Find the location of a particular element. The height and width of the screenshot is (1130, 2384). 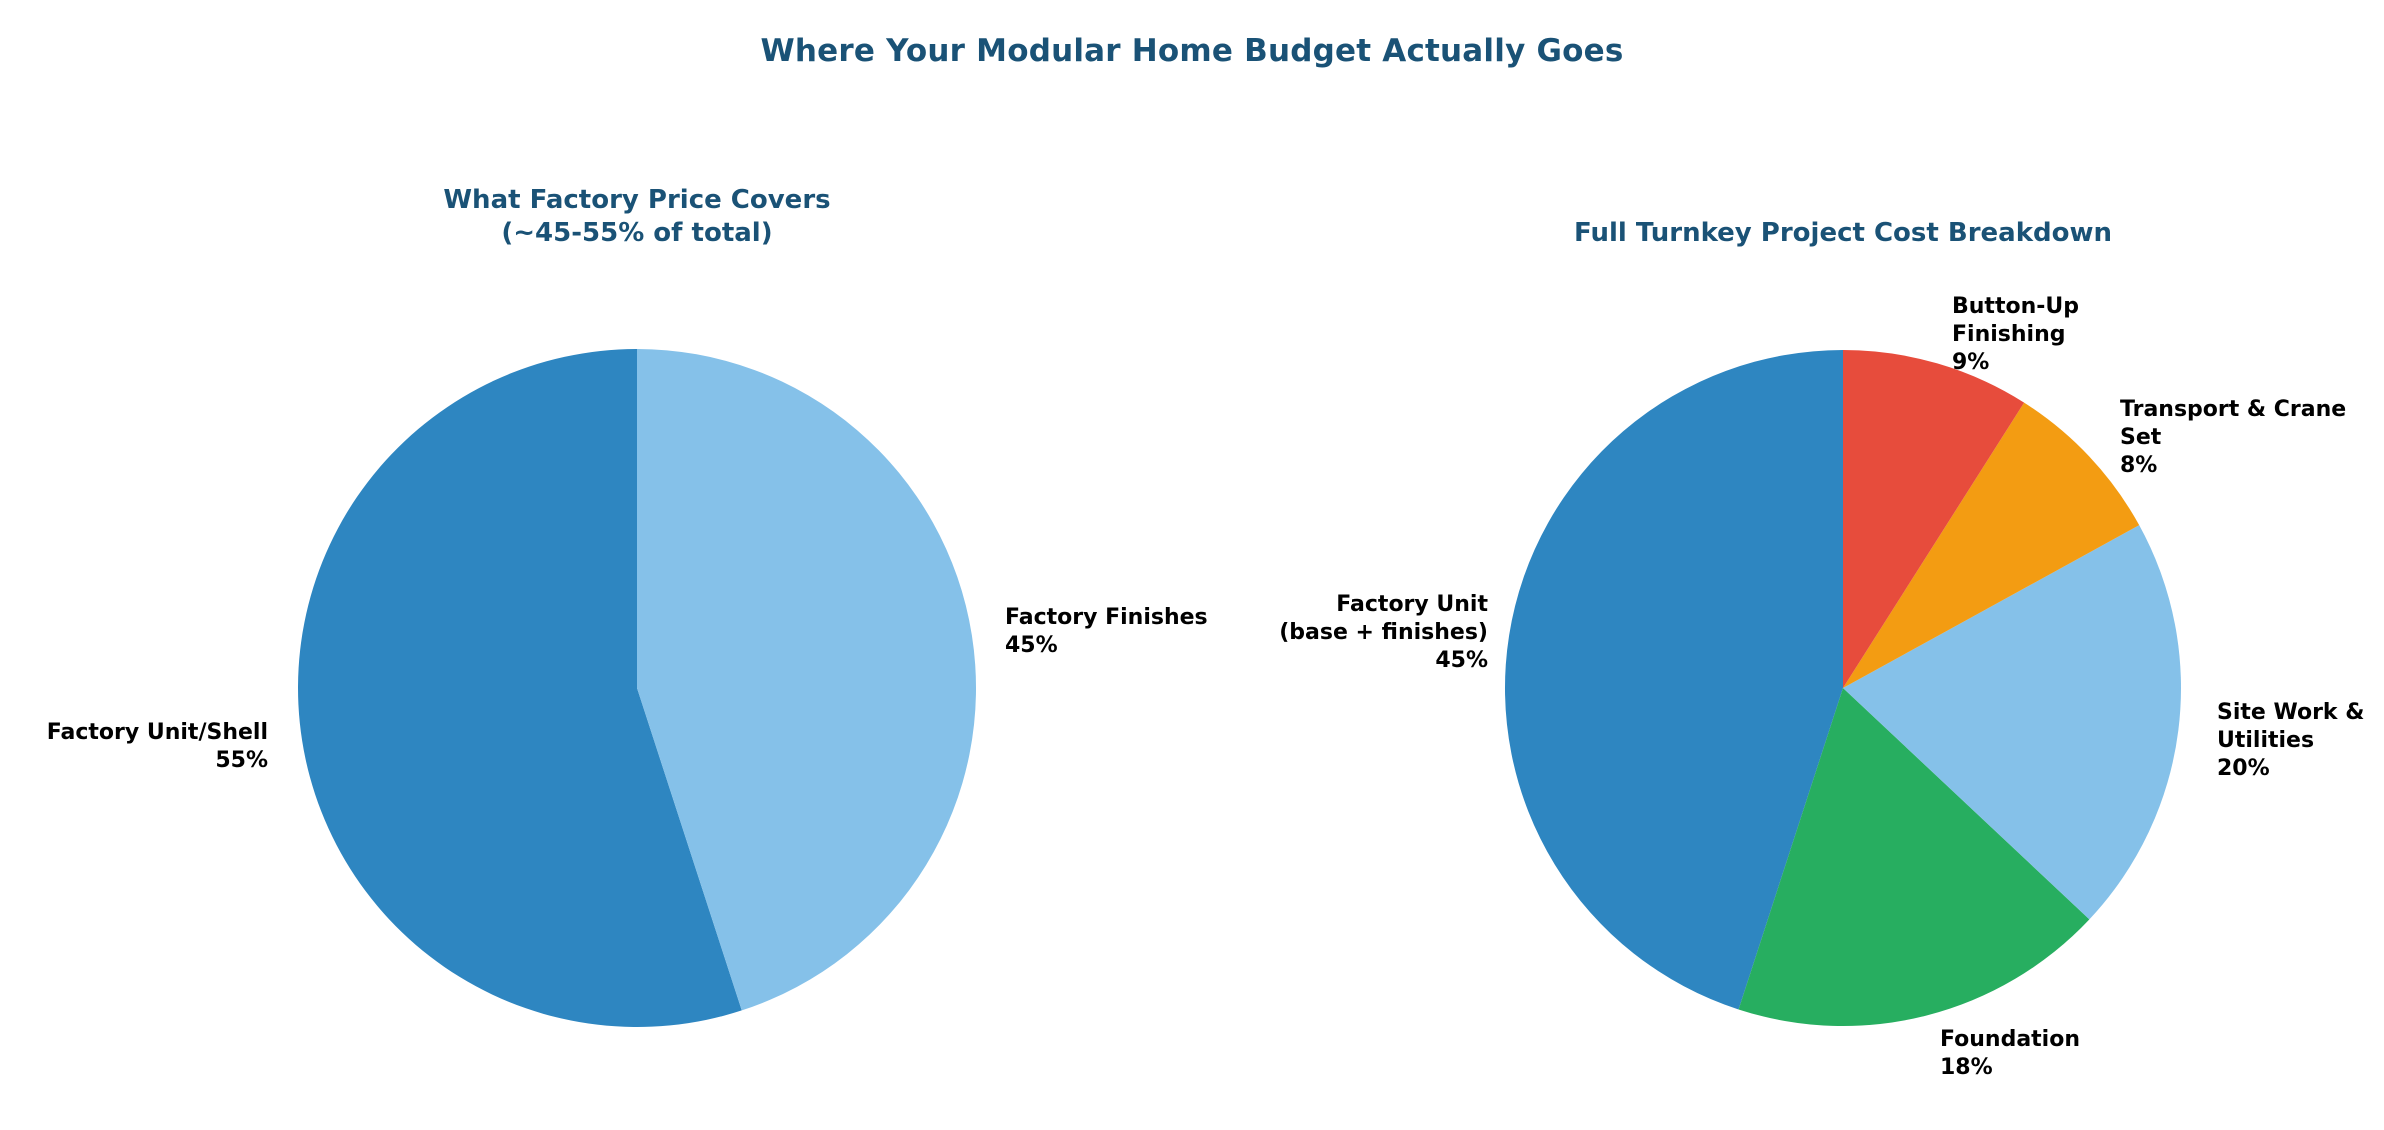

label-factory-unit-name: Factory Unit is located at coordinates (1412, 604).